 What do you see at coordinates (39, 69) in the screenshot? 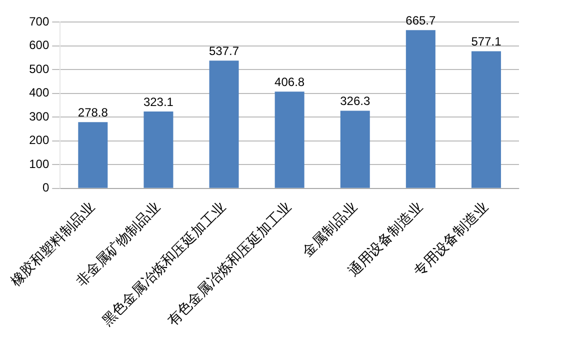
I see `y-tick-label: 500` at bounding box center [39, 69].